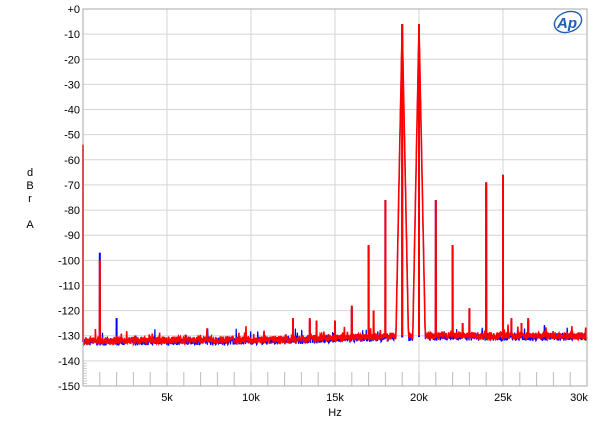 This screenshot has height=429, width=600. What do you see at coordinates (69, 362) in the screenshot?
I see `y-tick-label: -140` at bounding box center [69, 362].